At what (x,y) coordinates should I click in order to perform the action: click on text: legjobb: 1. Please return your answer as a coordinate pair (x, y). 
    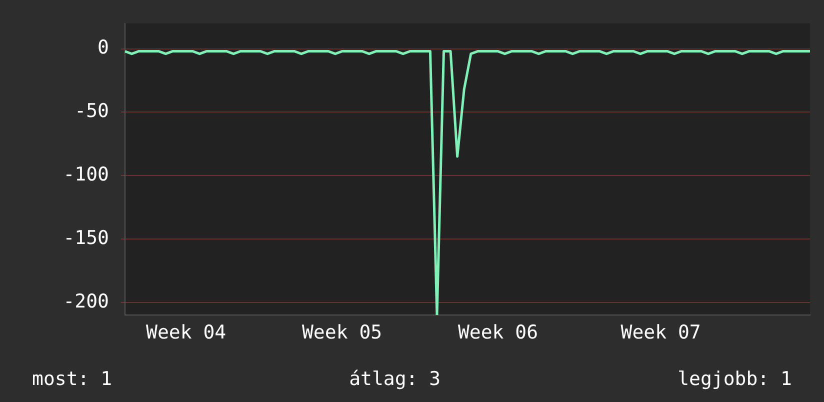
    Looking at the image, I should click on (735, 379).